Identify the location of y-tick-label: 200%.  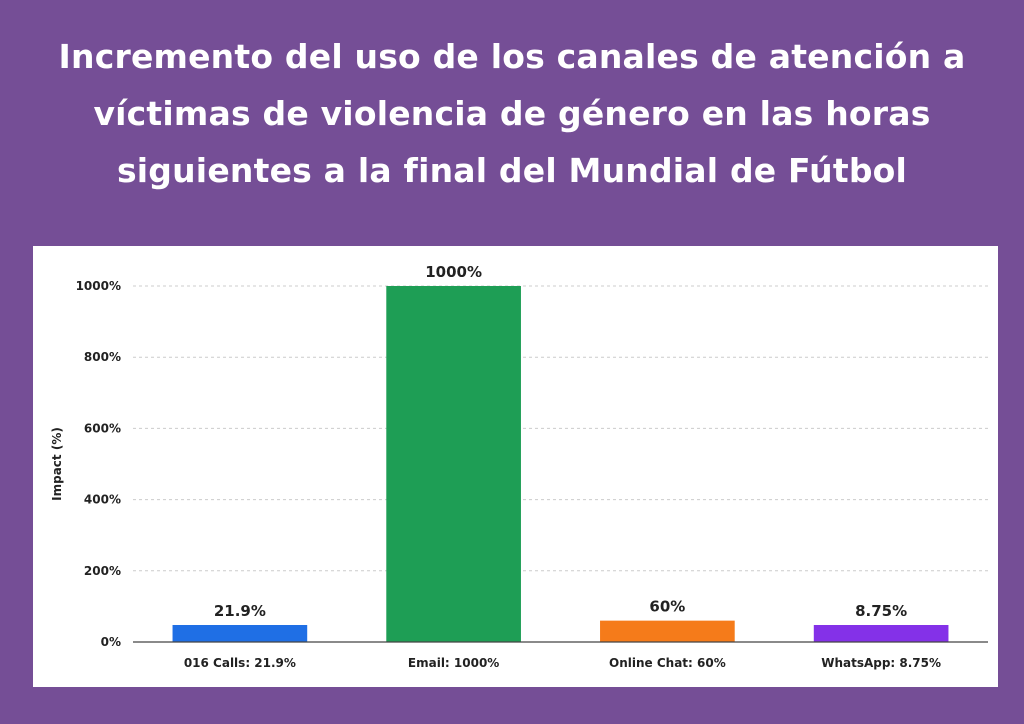
(102, 571).